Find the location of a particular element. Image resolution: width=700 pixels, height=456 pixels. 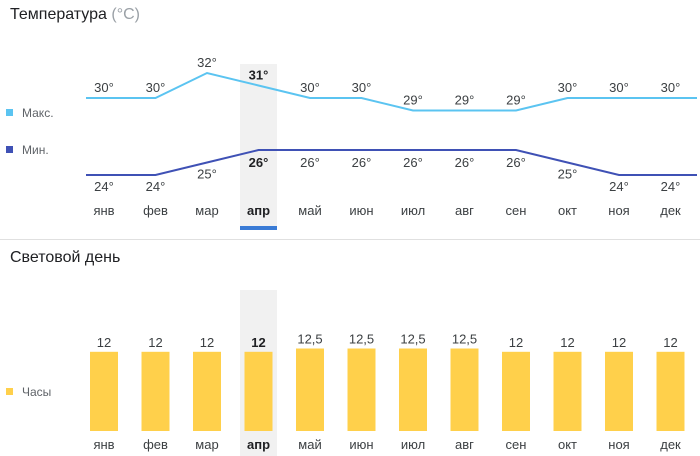

series-line-max is located at coordinates (391, 91).